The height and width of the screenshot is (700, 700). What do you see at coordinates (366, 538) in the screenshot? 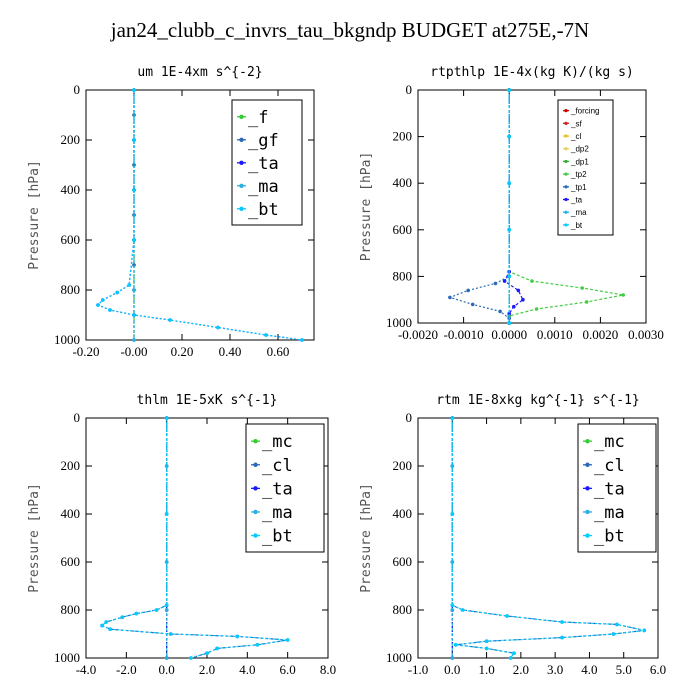
I see `y-axis-label: Pressure [hPa]` at bounding box center [366, 538].